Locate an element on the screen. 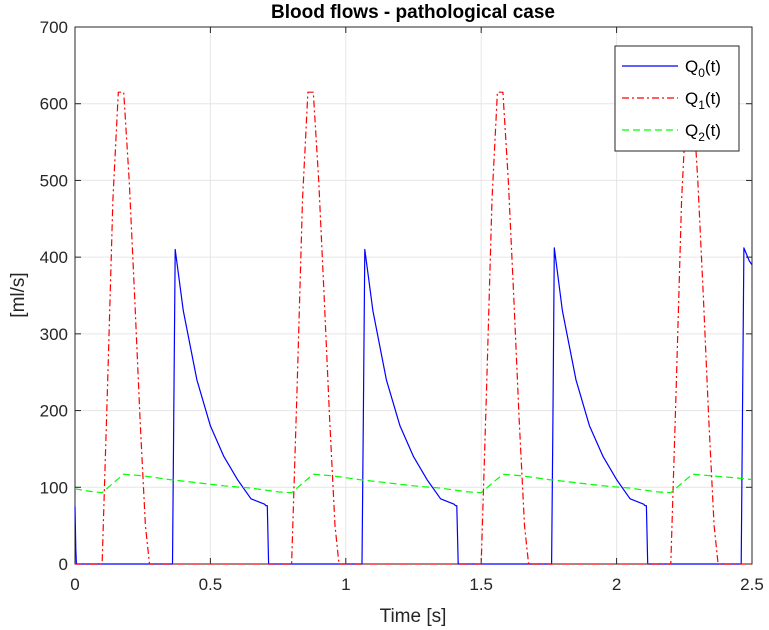  chart-title: Blood flows - pathological case is located at coordinates (413, 12).